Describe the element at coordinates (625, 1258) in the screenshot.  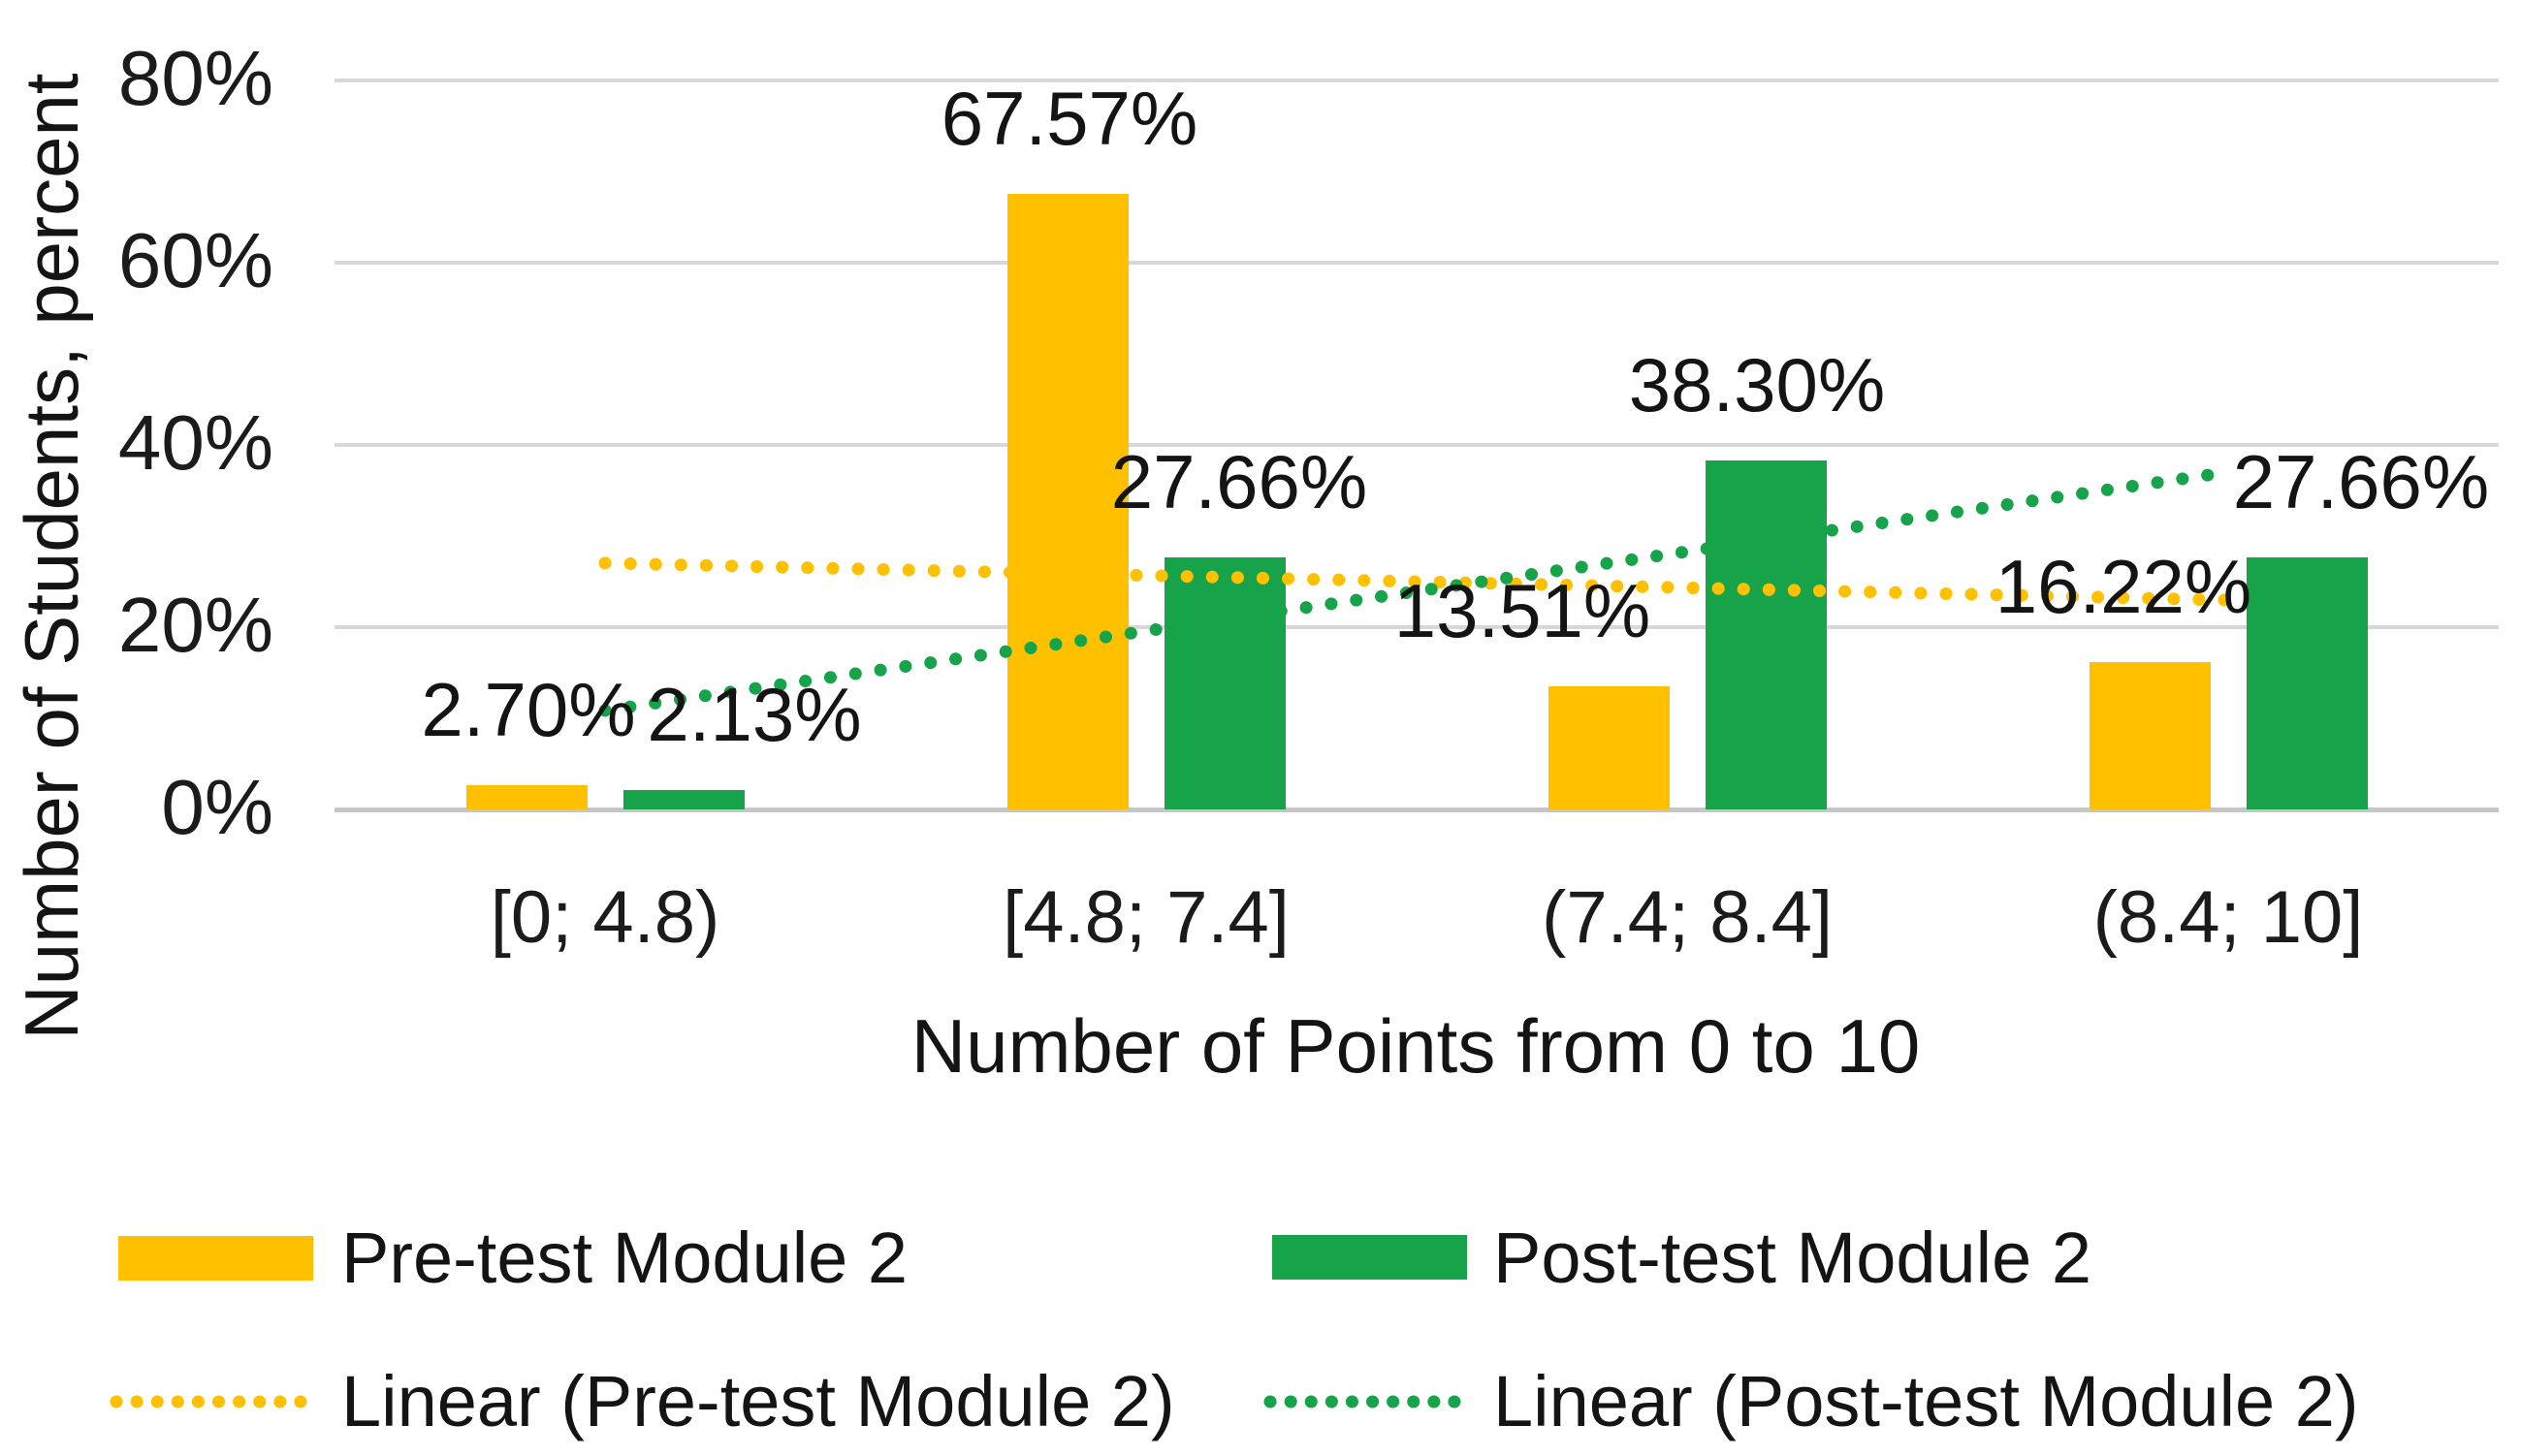
I see `legend-label-pretest: Pre-test Module 2` at that location.